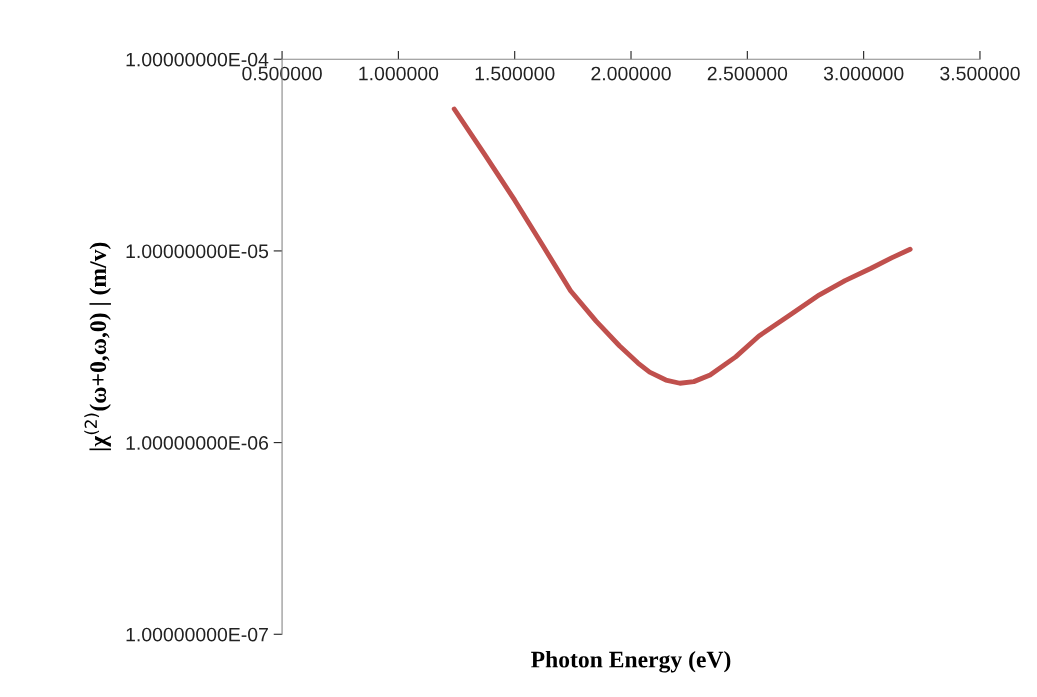 The height and width of the screenshot is (697, 1037). Describe the element at coordinates (631, 661) in the screenshot. I see `x-axis-title: Photon Energy (eV)` at that location.